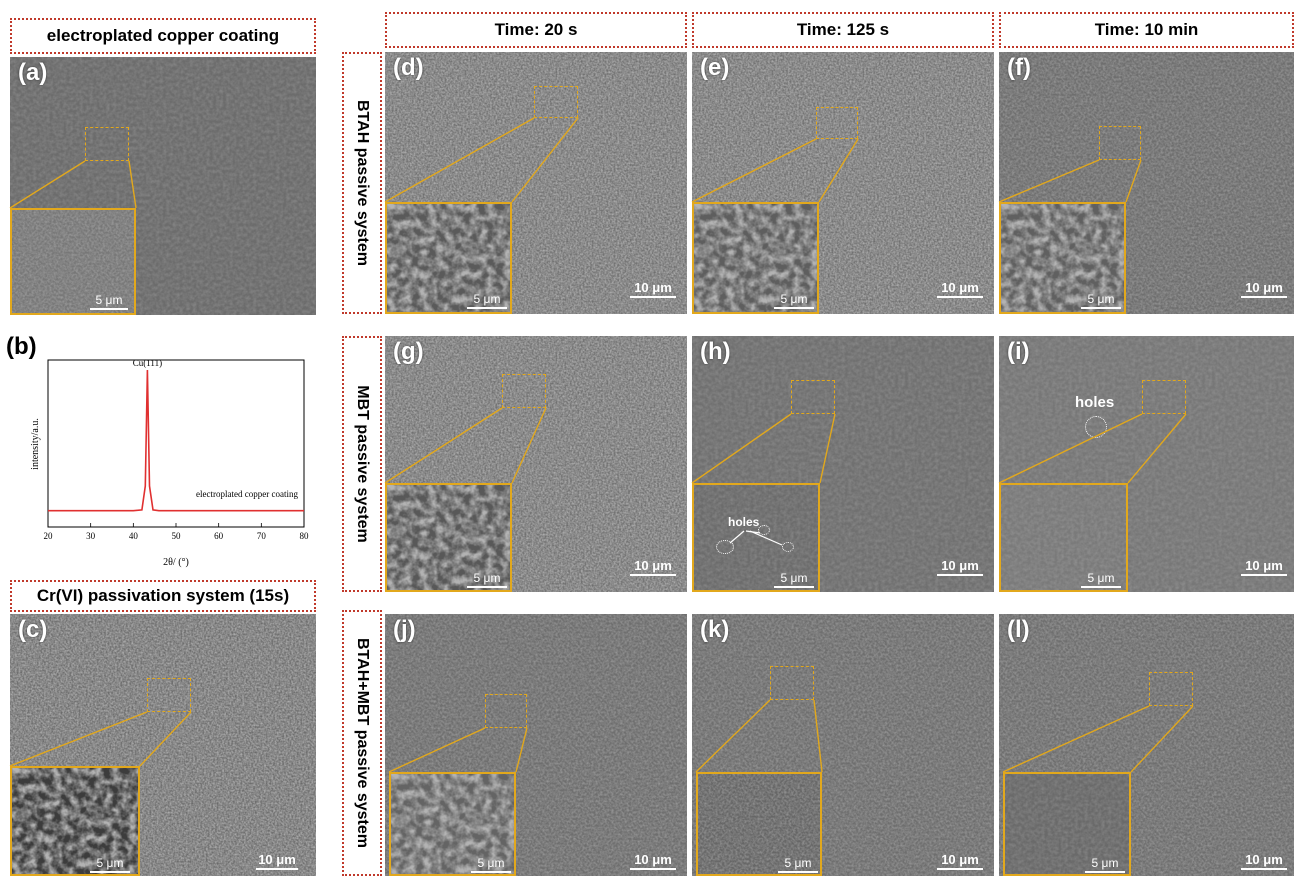 Image resolution: width=1294 pixels, height=876 pixels. I want to click on scale-bar-inset-k: 5 μm, so click(798, 864).